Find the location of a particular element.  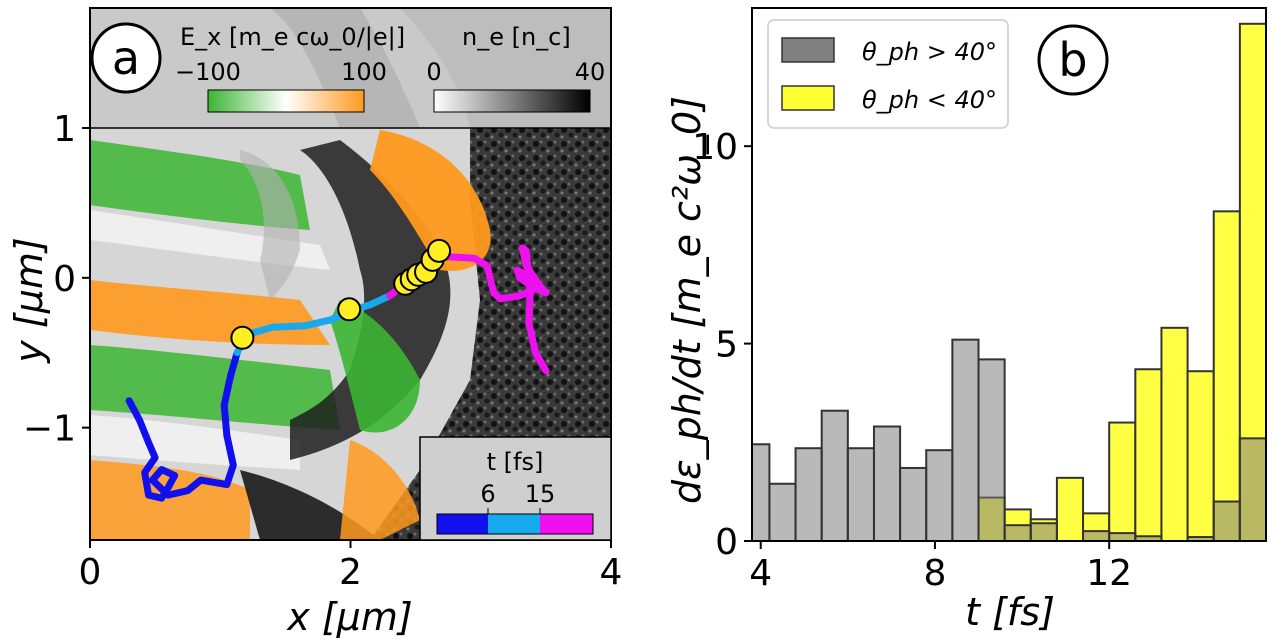

panel-a-xlabel: x [μm] is located at coordinates (349, 617).